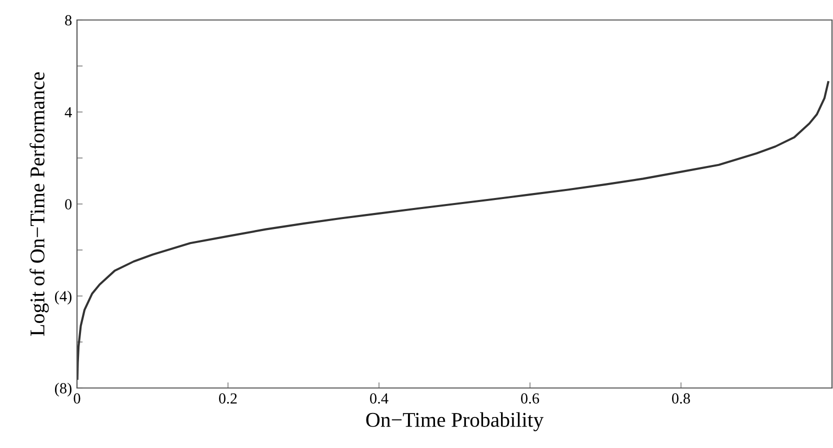 The width and height of the screenshot is (833, 448). I want to click on x-tick-label: 0.2, so click(228, 398).